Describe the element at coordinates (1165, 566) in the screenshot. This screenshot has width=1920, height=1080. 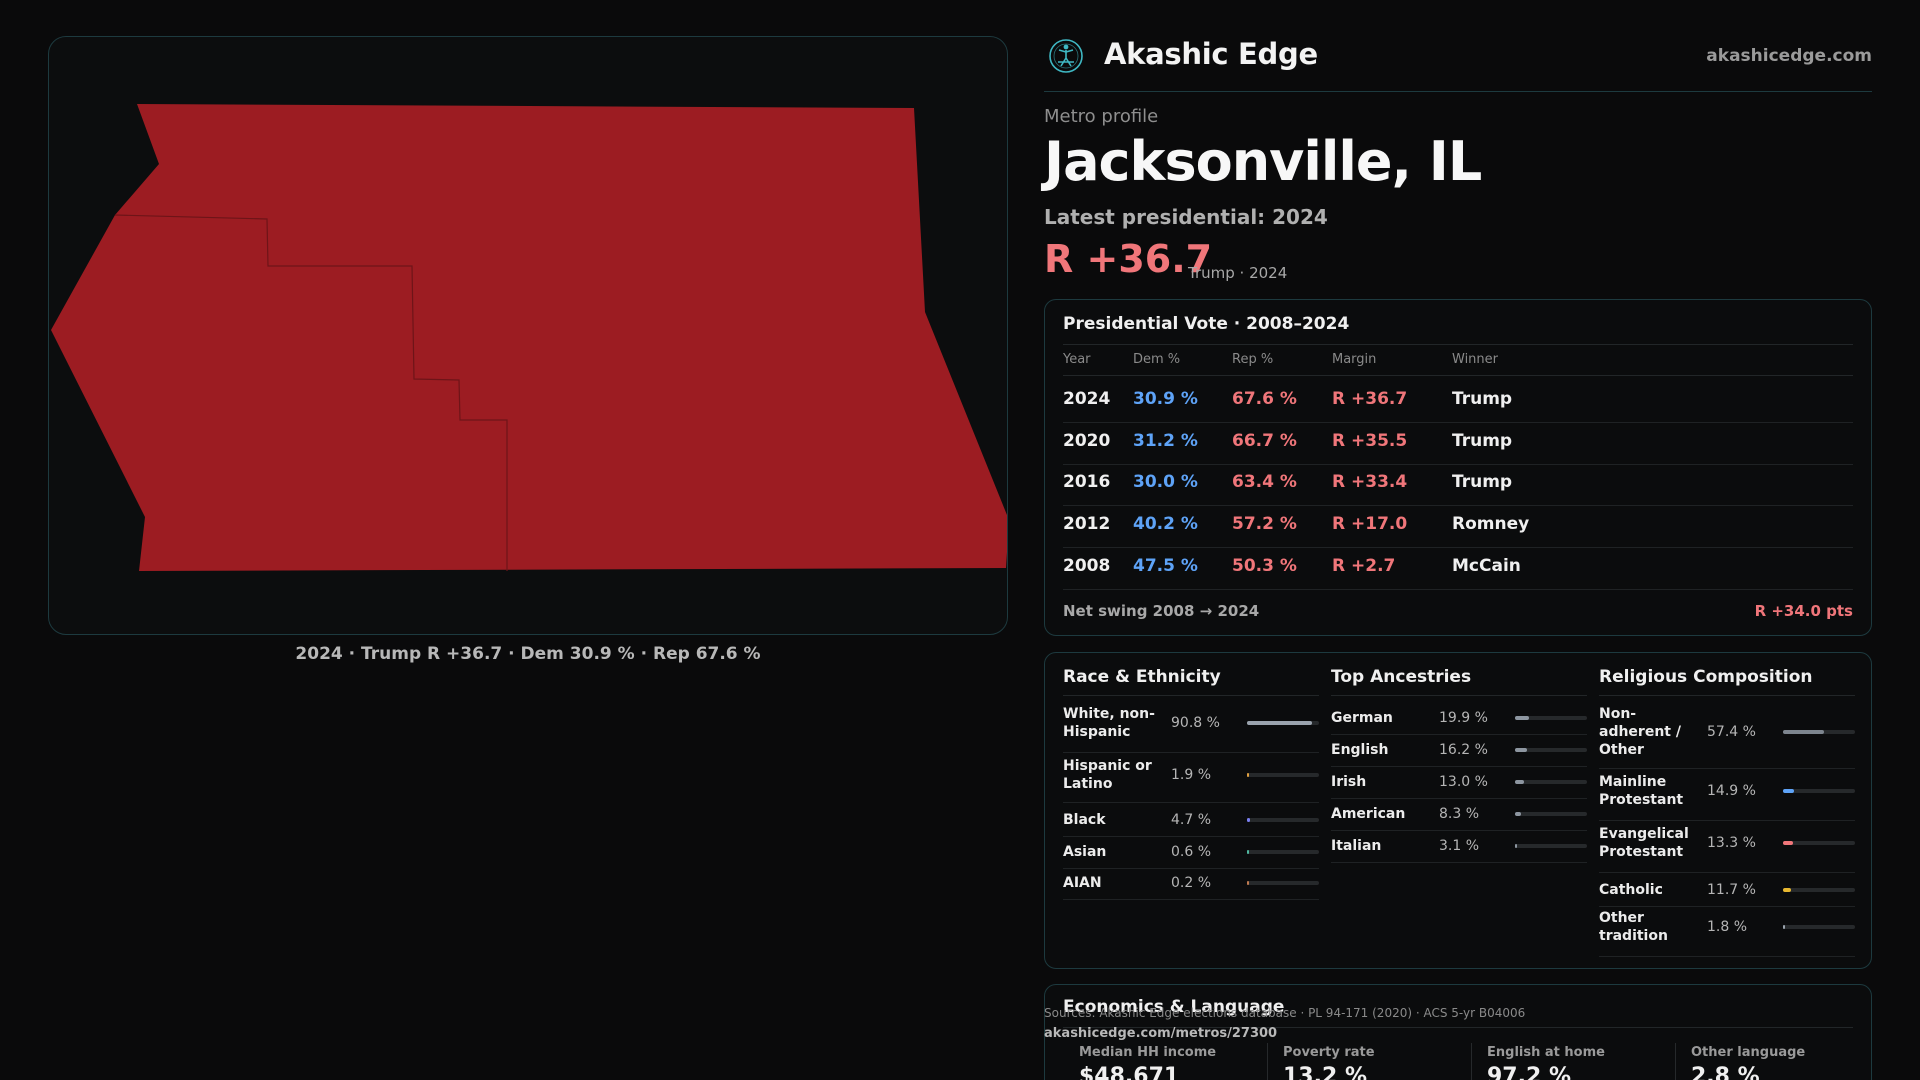
I see `cell-dem: 47.5 %` at that location.